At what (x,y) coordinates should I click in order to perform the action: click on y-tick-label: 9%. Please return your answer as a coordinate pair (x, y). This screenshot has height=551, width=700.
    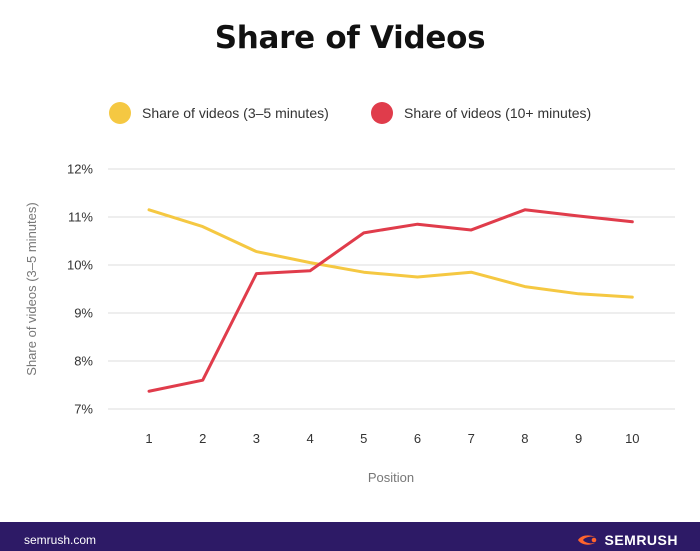
    Looking at the image, I should click on (83, 313).